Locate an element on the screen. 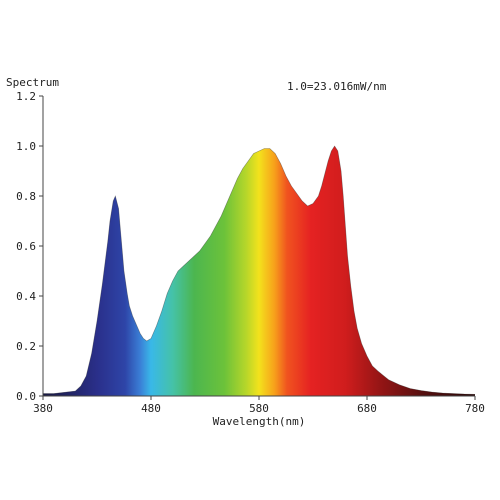  x-axis-label: Wavelength(nm) is located at coordinates (259, 421).